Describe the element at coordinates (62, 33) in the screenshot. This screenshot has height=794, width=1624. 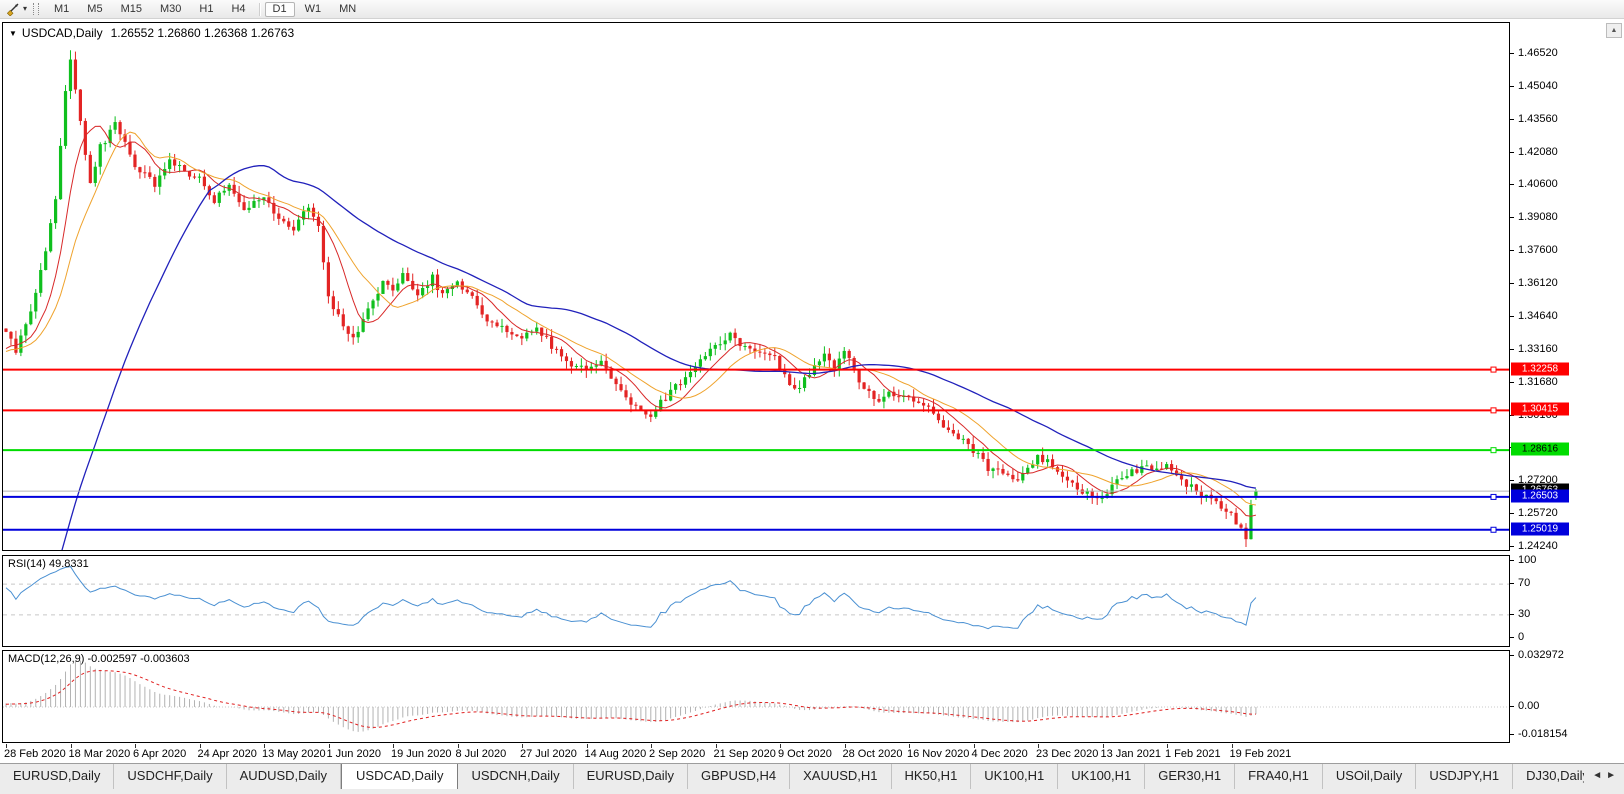
I see `chart-symbol-period: USDCAD,Daily` at that location.